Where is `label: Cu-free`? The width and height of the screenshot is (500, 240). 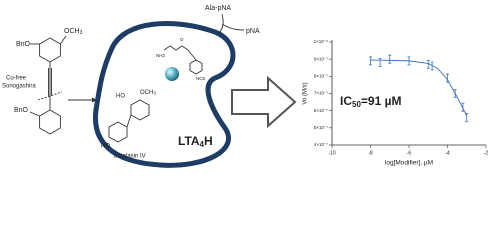
label: Cu-free is located at coordinates (16, 79).